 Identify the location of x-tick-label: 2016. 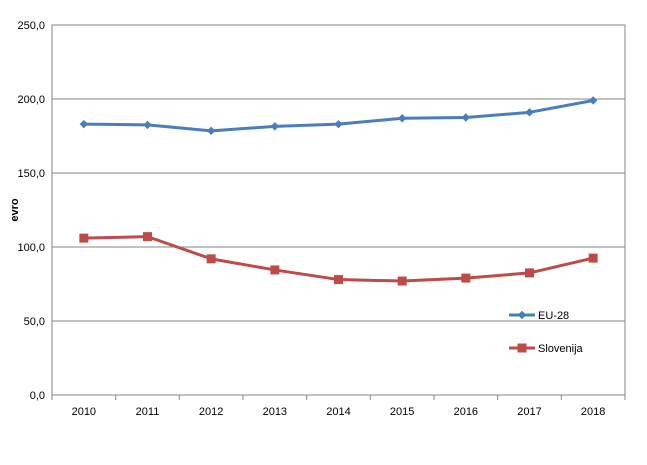
(466, 412).